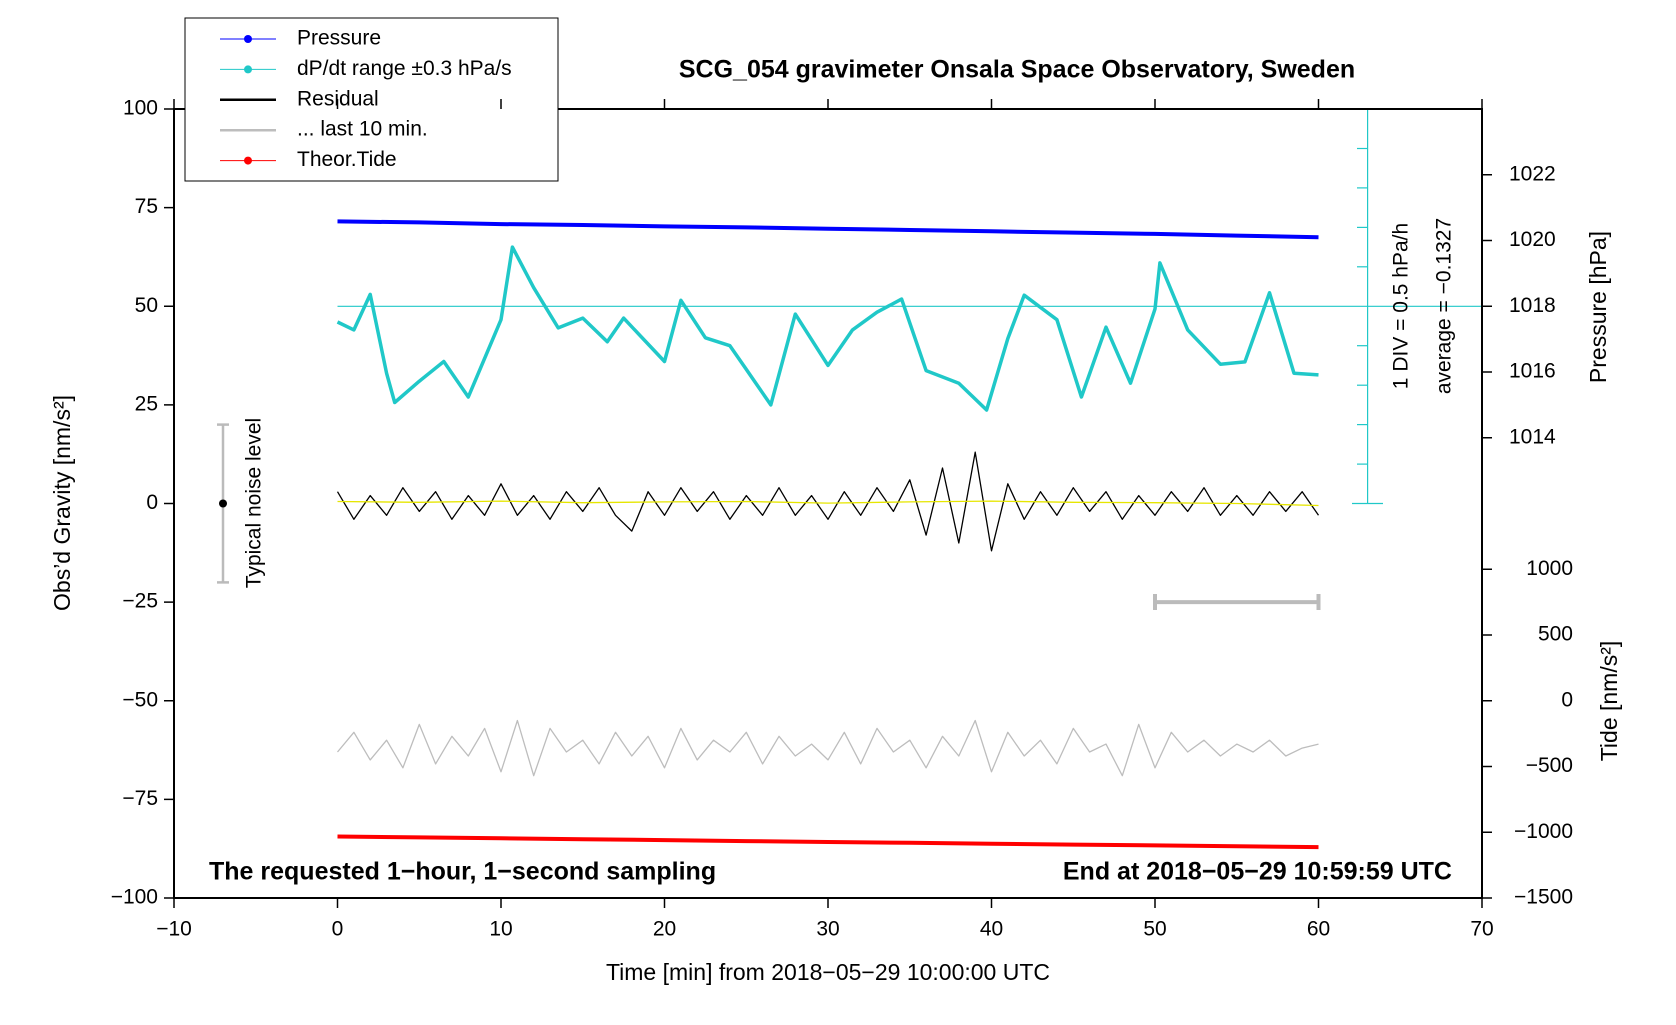 Image resolution: width=1676 pixels, height=1025 pixels. What do you see at coordinates (828, 972) in the screenshot?
I see `x-axis-label: Time [min] from 2018−05−29 10:00:00 UTC` at bounding box center [828, 972].